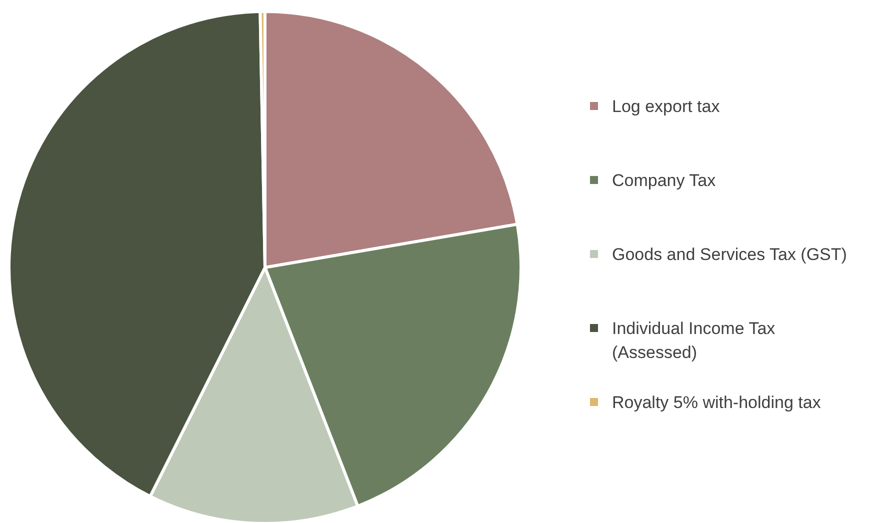 The image size is (885, 523). What do you see at coordinates (717, 403) in the screenshot?
I see `legend-label: Royalty 5% with-holding tax` at bounding box center [717, 403].